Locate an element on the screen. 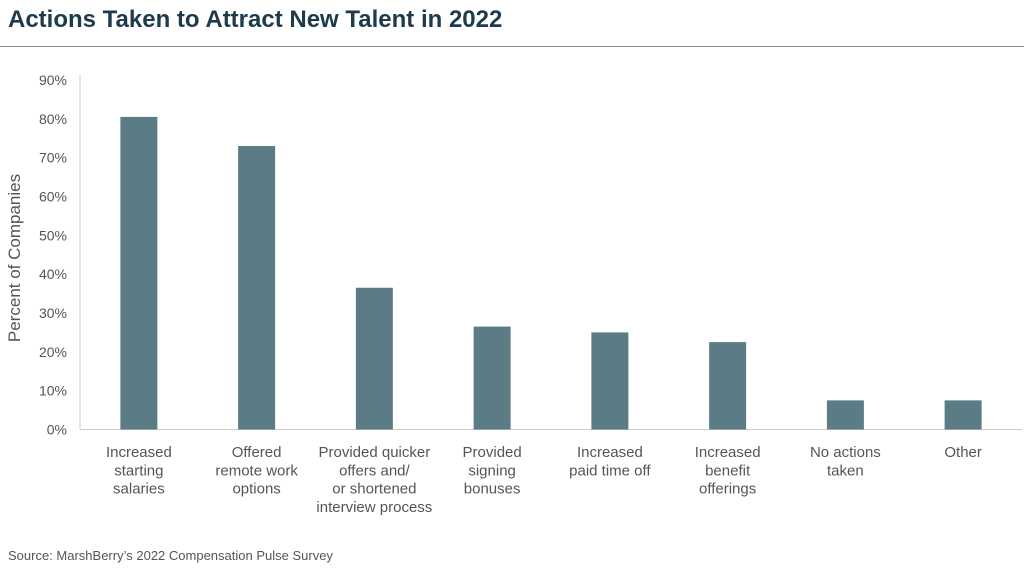 The height and width of the screenshot is (577, 1024). y-tick-label: 20% is located at coordinates (53, 352).